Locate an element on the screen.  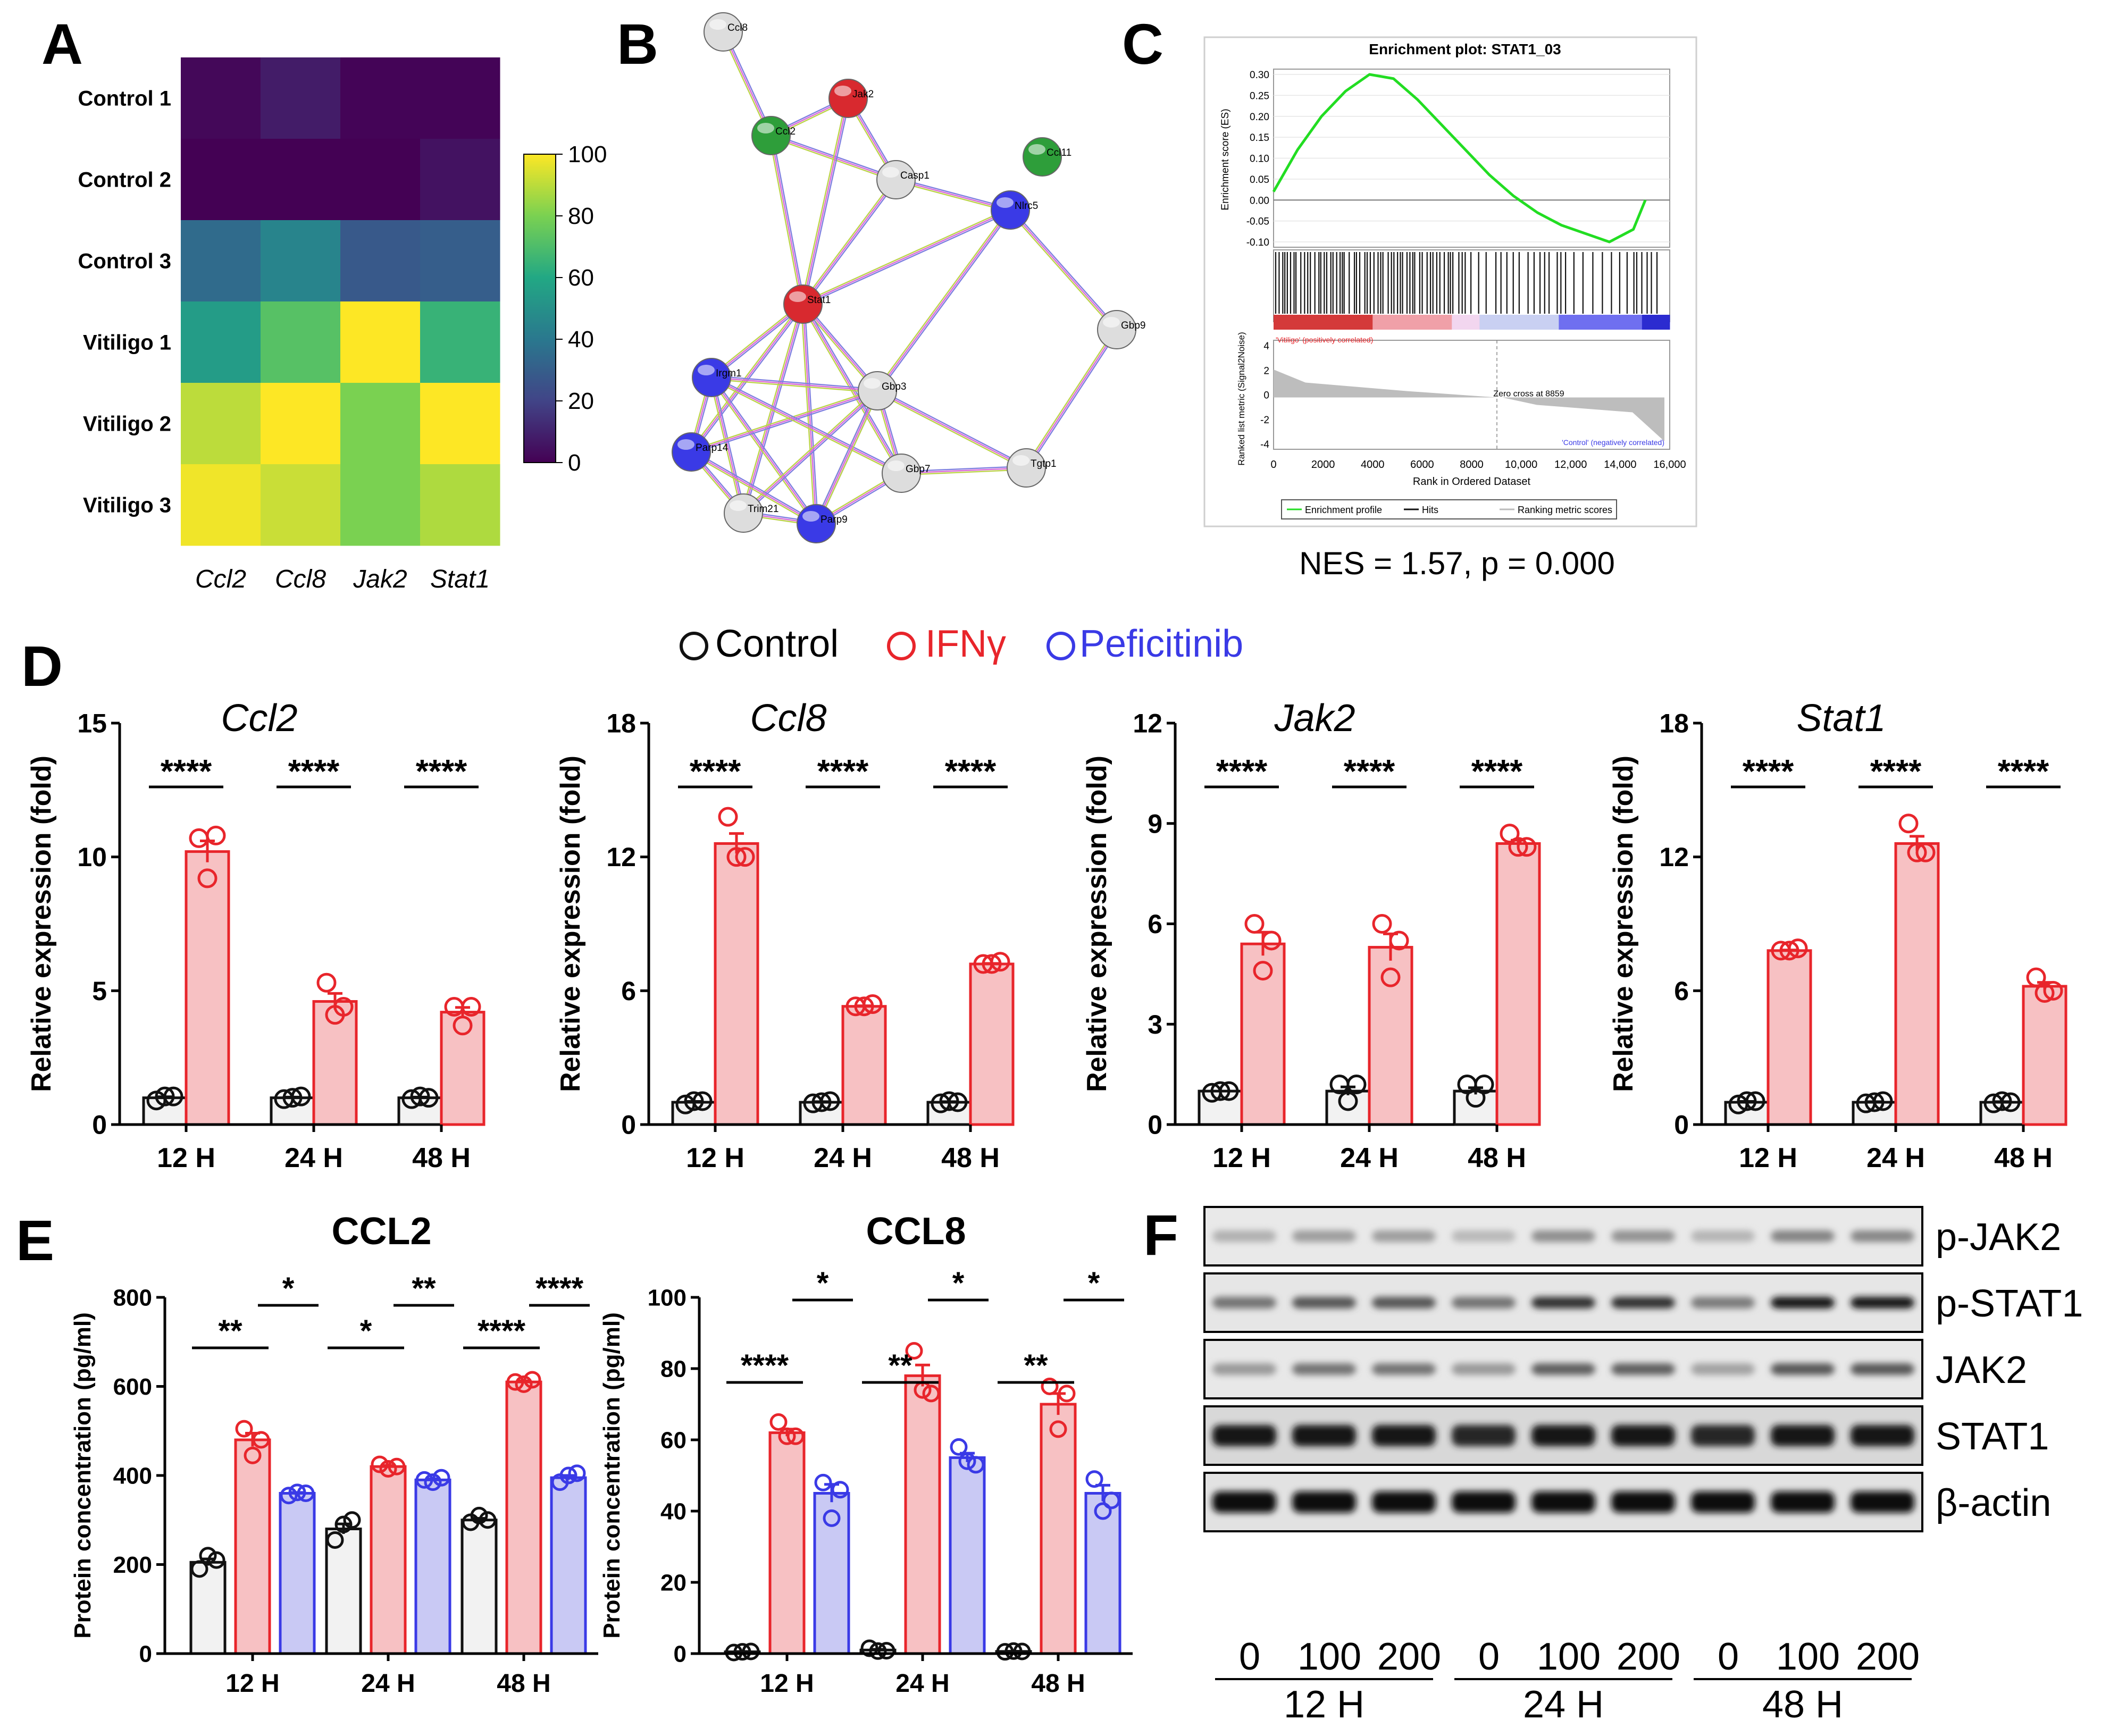
heatmap-row-label: Vitiligo 3 is located at coordinates (127, 505).